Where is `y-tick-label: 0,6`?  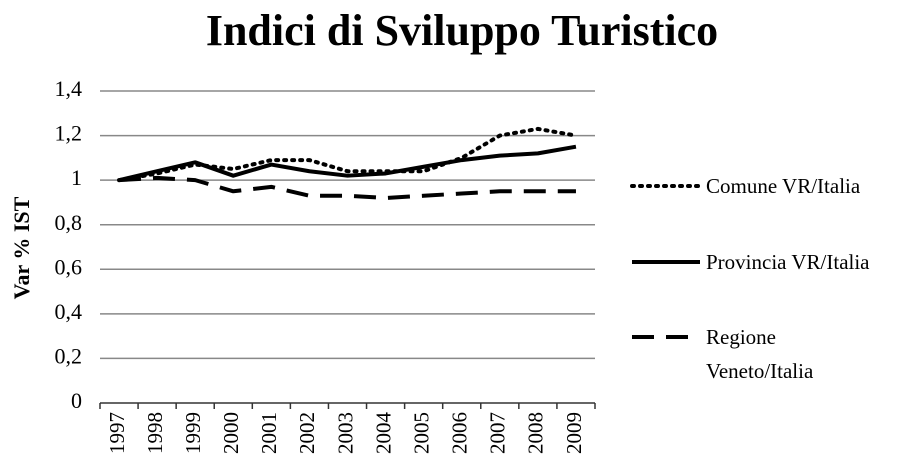
y-tick-label: 0,6 is located at coordinates (69, 266).